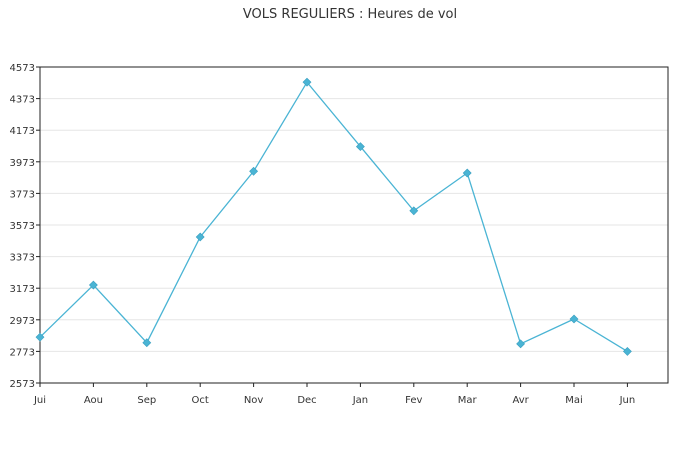 The width and height of the screenshot is (700, 460). What do you see at coordinates (200, 400) in the screenshot?
I see `x-tick-label: Oct` at bounding box center [200, 400].